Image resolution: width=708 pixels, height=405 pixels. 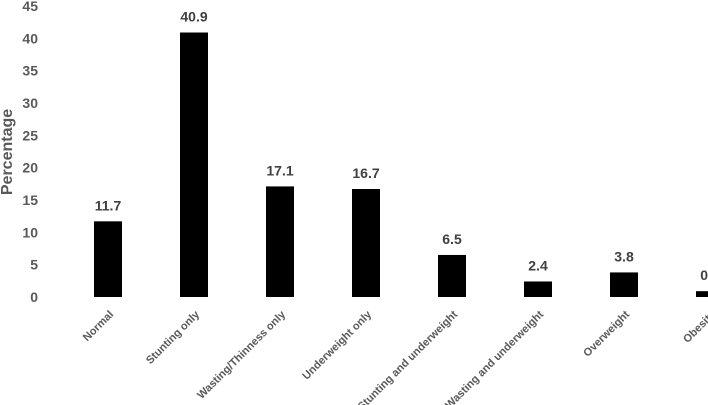 What do you see at coordinates (408, 356) in the screenshot?
I see `category-label: Stunting and underweight` at bounding box center [408, 356].